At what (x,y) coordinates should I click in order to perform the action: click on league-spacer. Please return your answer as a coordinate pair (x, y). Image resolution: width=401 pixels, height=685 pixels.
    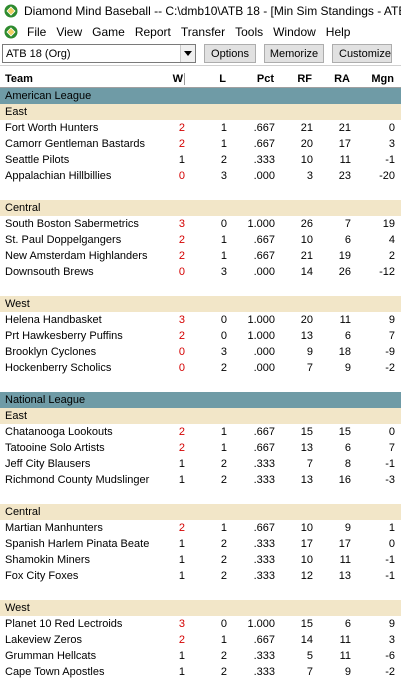
    Looking at the image, I should click on (200, 384).